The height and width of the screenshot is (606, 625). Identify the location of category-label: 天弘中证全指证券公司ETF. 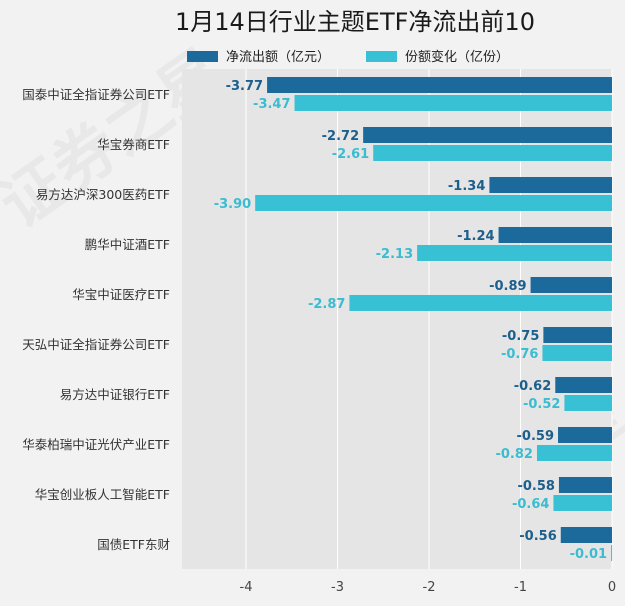
(96, 344).